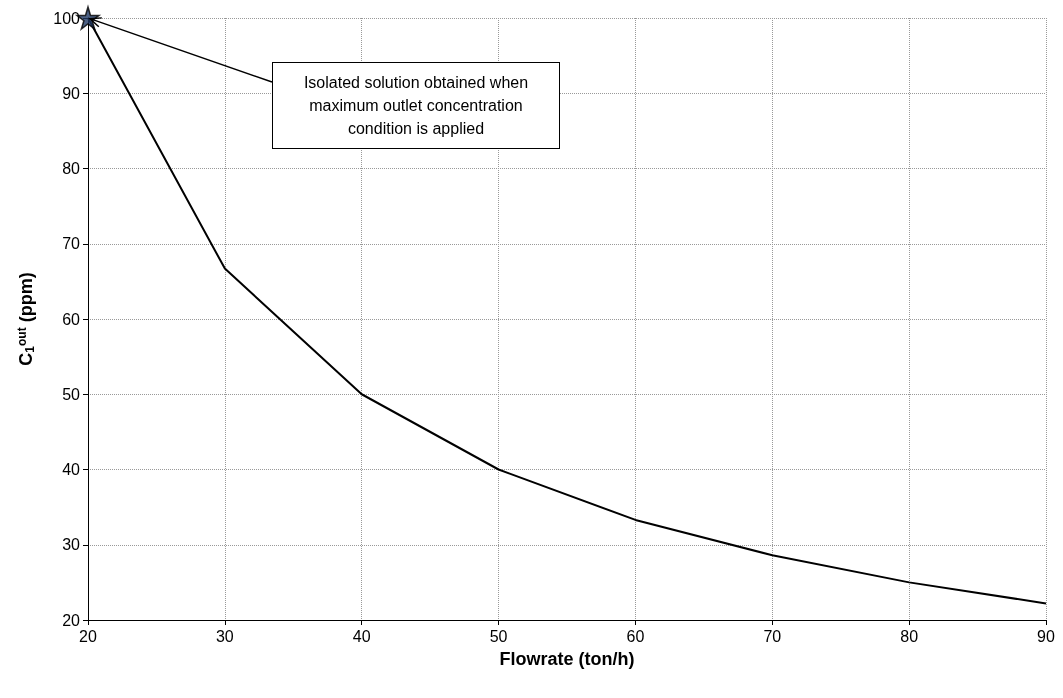 Image resolution: width=1063 pixels, height=698 pixels. I want to click on x-tick-label: 30, so click(224, 636).